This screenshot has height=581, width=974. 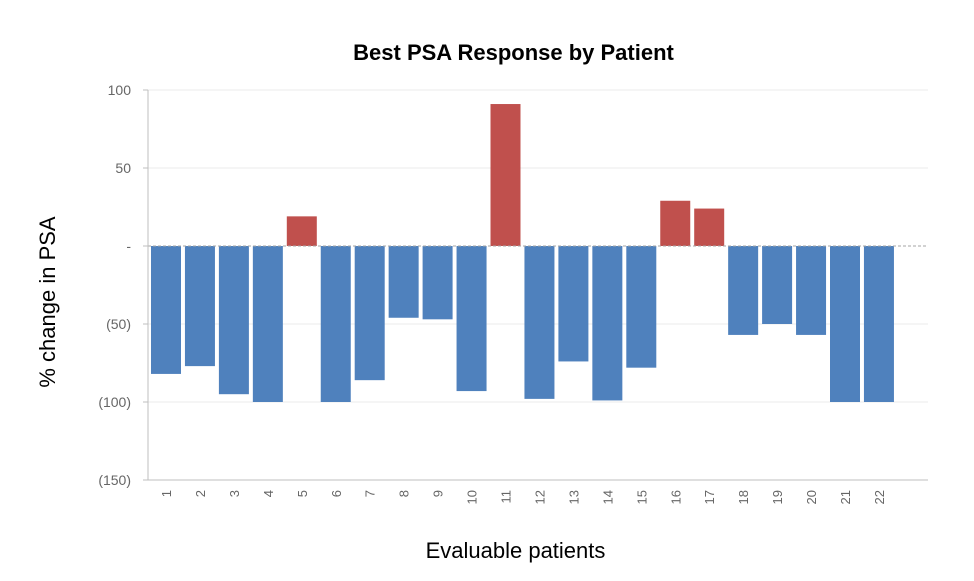 I want to click on x-tick-label: 7, so click(x=370, y=493).